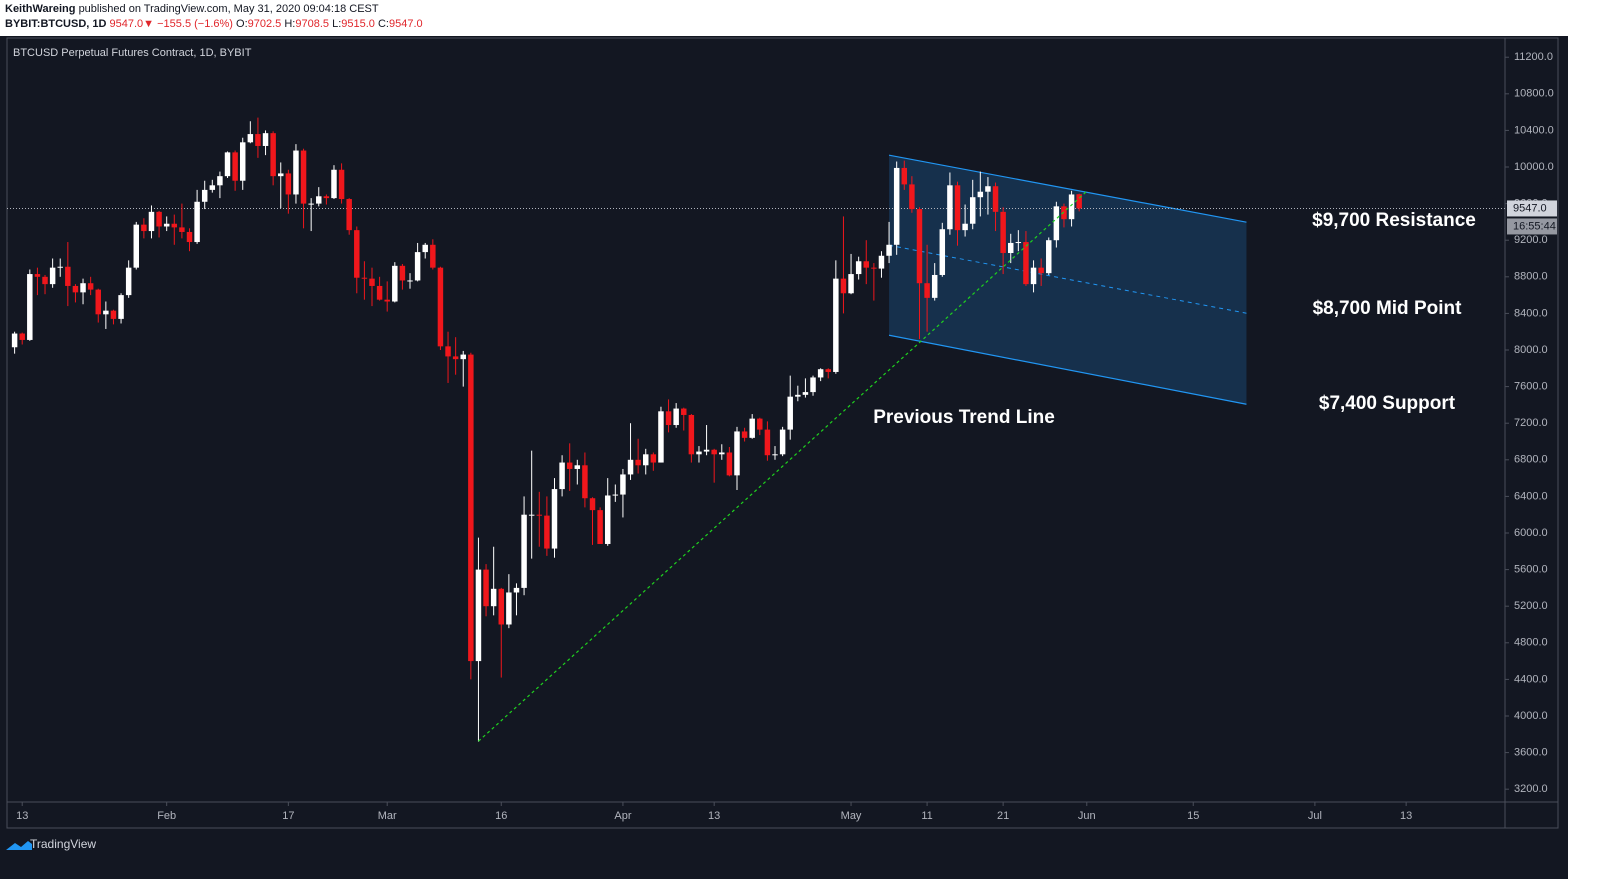 The width and height of the screenshot is (1600, 879). I want to click on channel-lower, so click(1067, 369).